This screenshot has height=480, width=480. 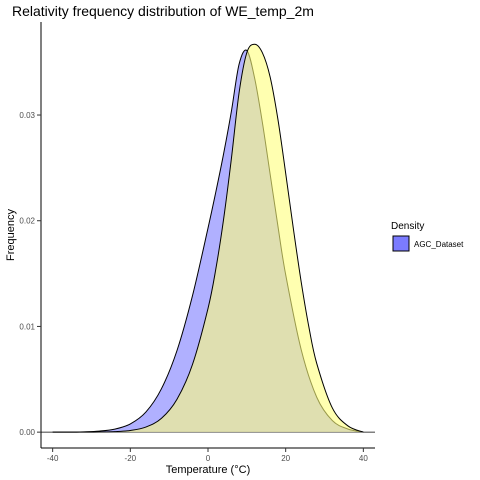 I want to click on legend-swatch-agc-dataset, so click(x=401, y=243).